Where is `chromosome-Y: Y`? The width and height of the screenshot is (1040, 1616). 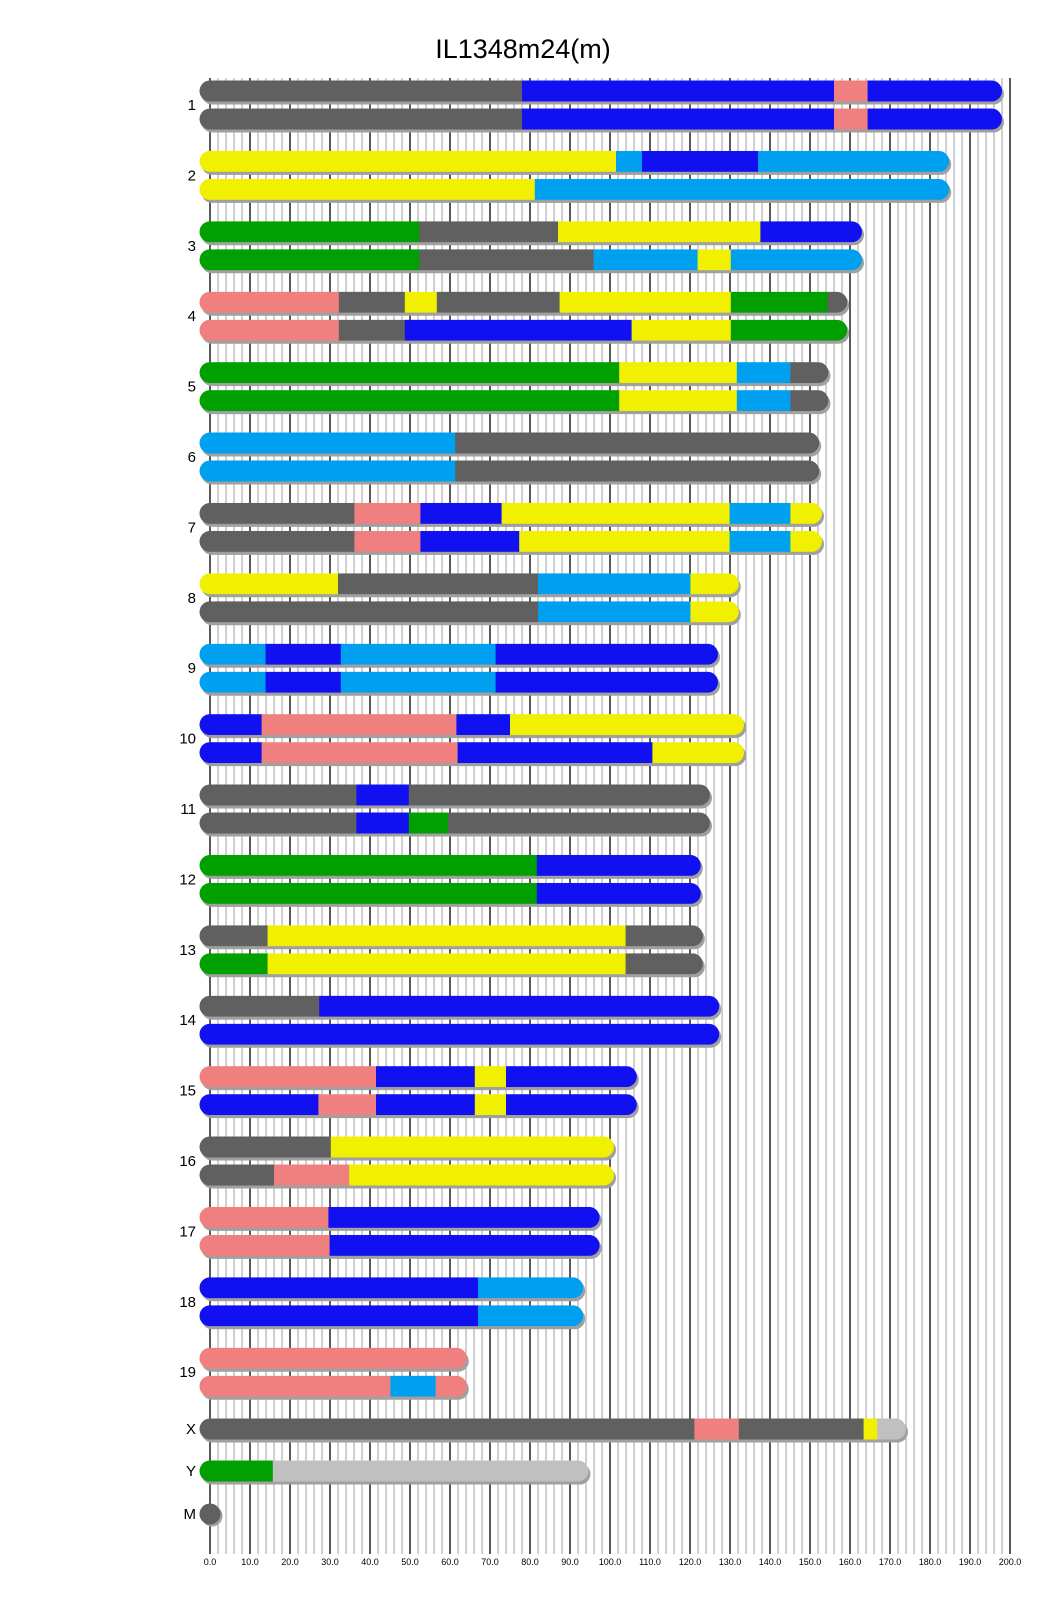
chromosome-Y: Y is located at coordinates (388, 1472).